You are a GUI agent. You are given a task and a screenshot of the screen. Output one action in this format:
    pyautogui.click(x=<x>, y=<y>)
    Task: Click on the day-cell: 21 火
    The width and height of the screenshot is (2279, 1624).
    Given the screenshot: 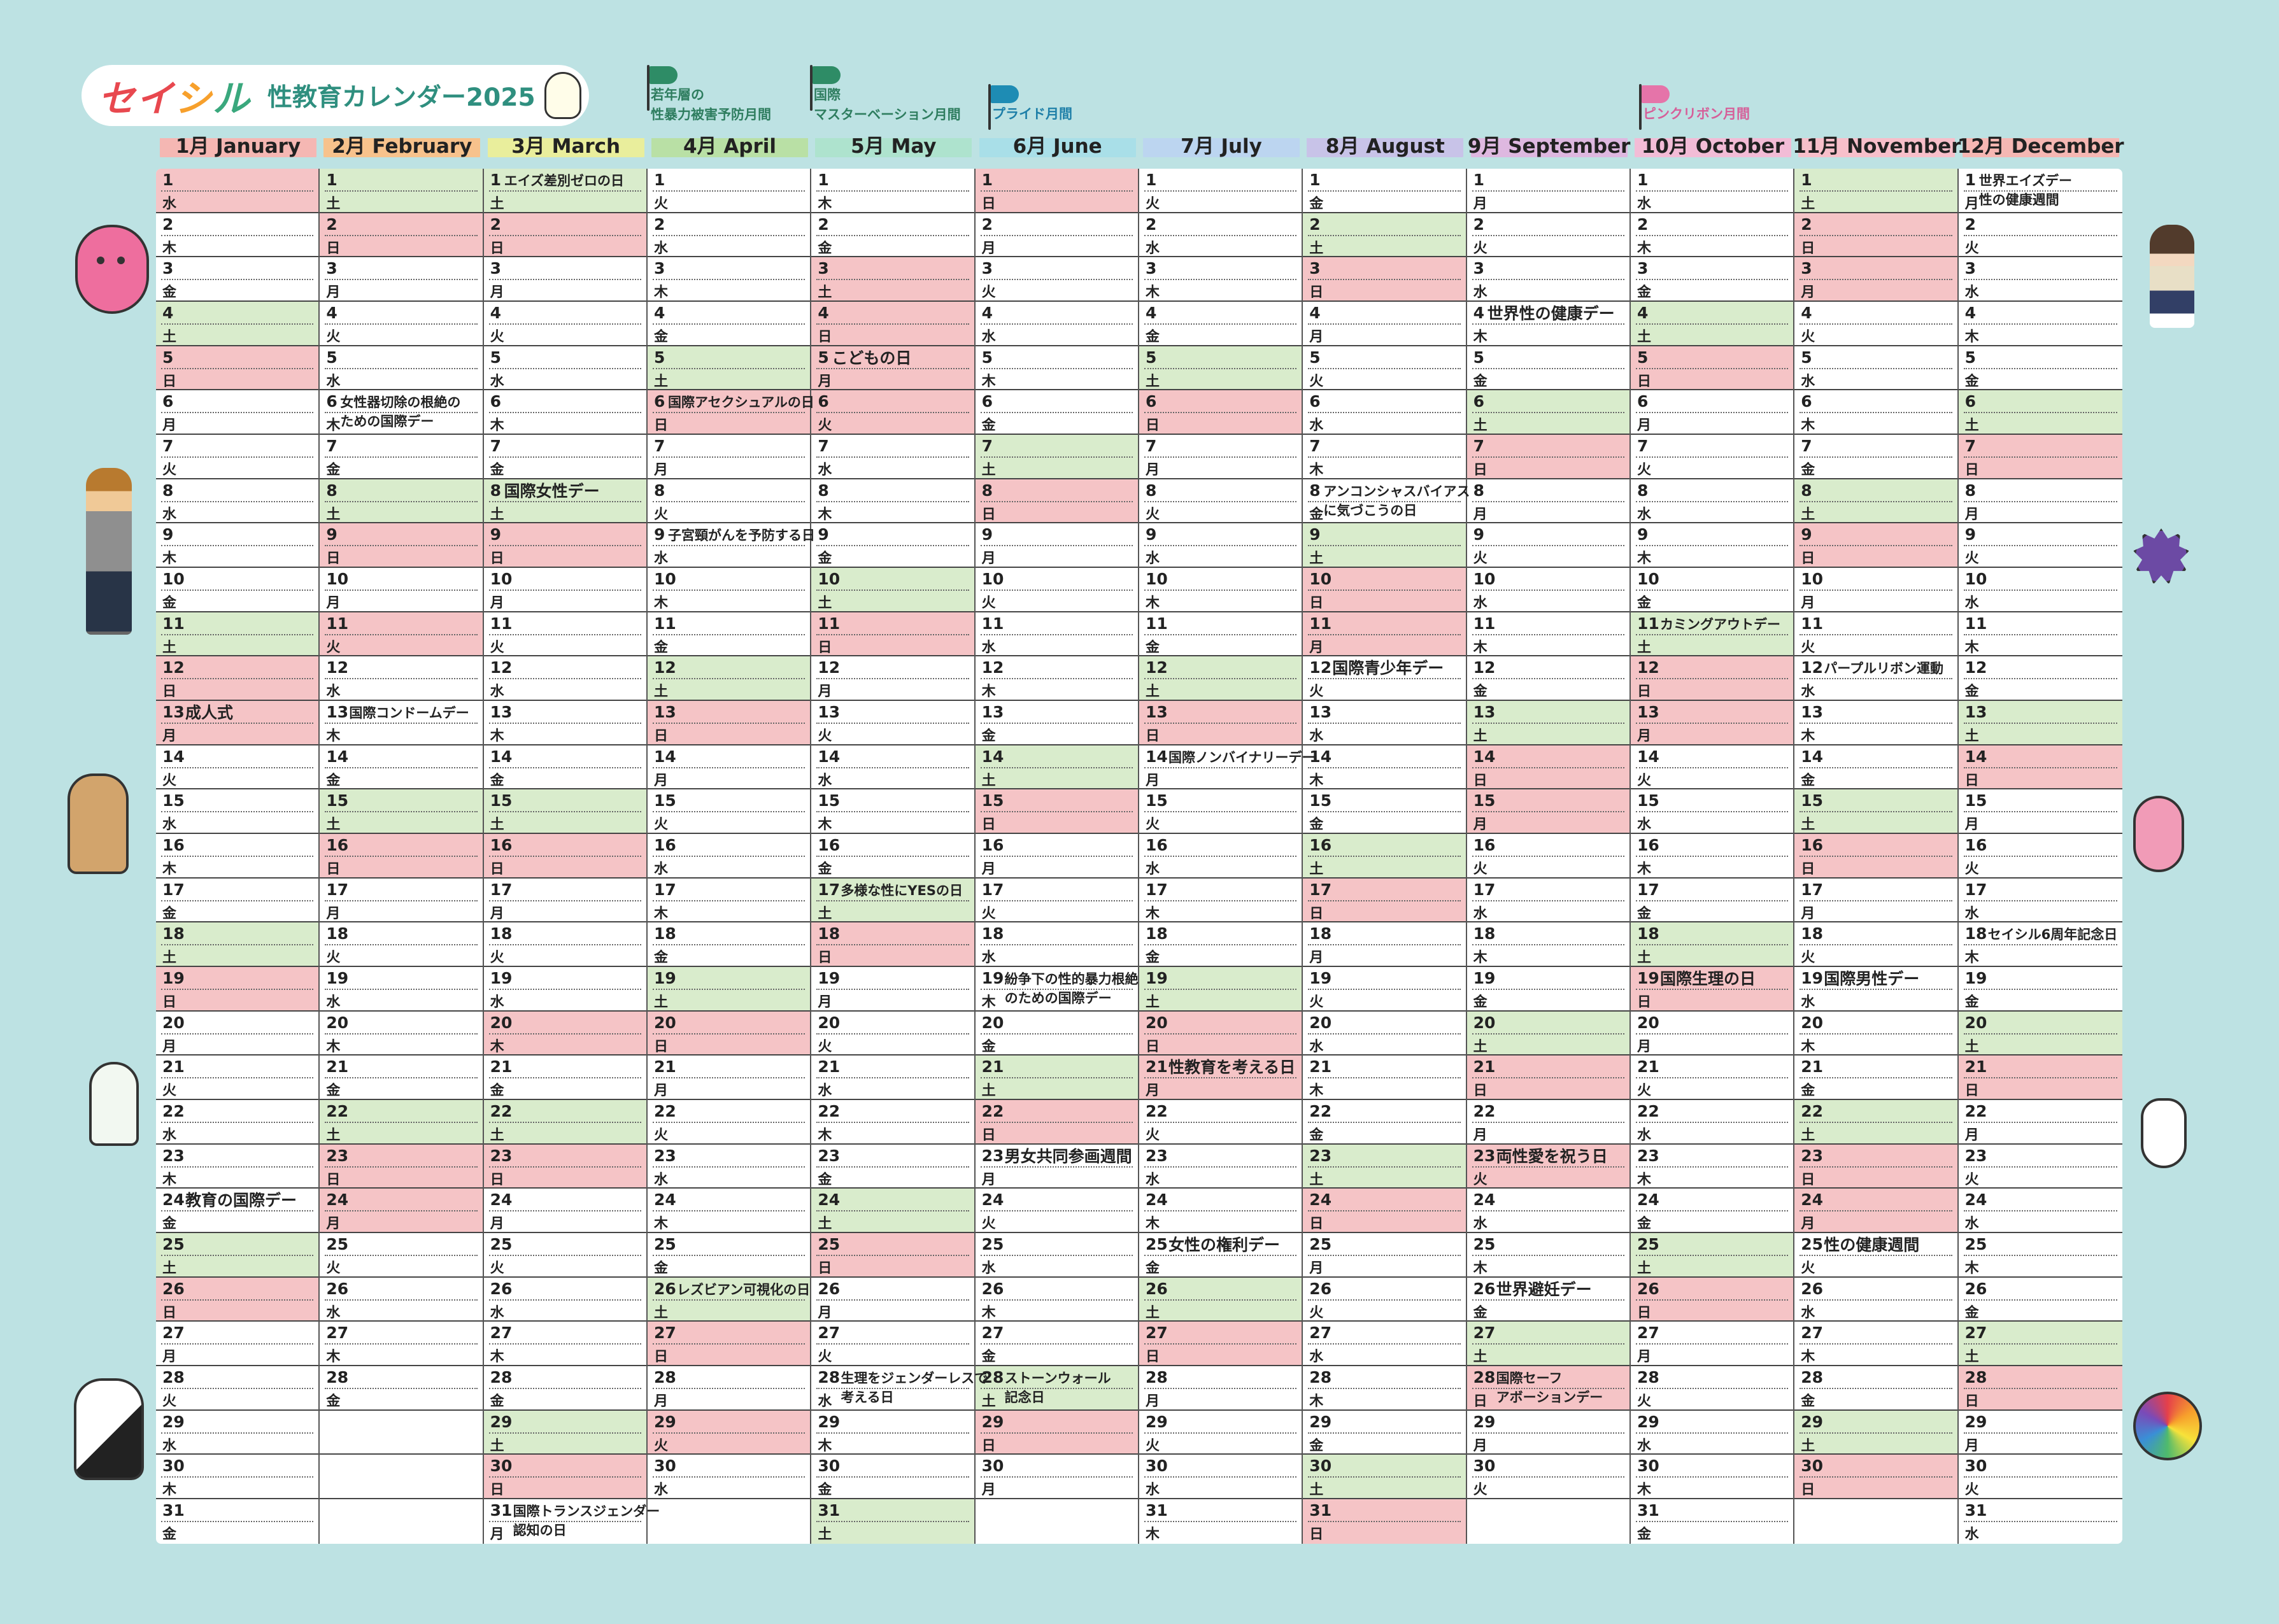 What is the action you would take?
    pyautogui.click(x=237, y=1078)
    